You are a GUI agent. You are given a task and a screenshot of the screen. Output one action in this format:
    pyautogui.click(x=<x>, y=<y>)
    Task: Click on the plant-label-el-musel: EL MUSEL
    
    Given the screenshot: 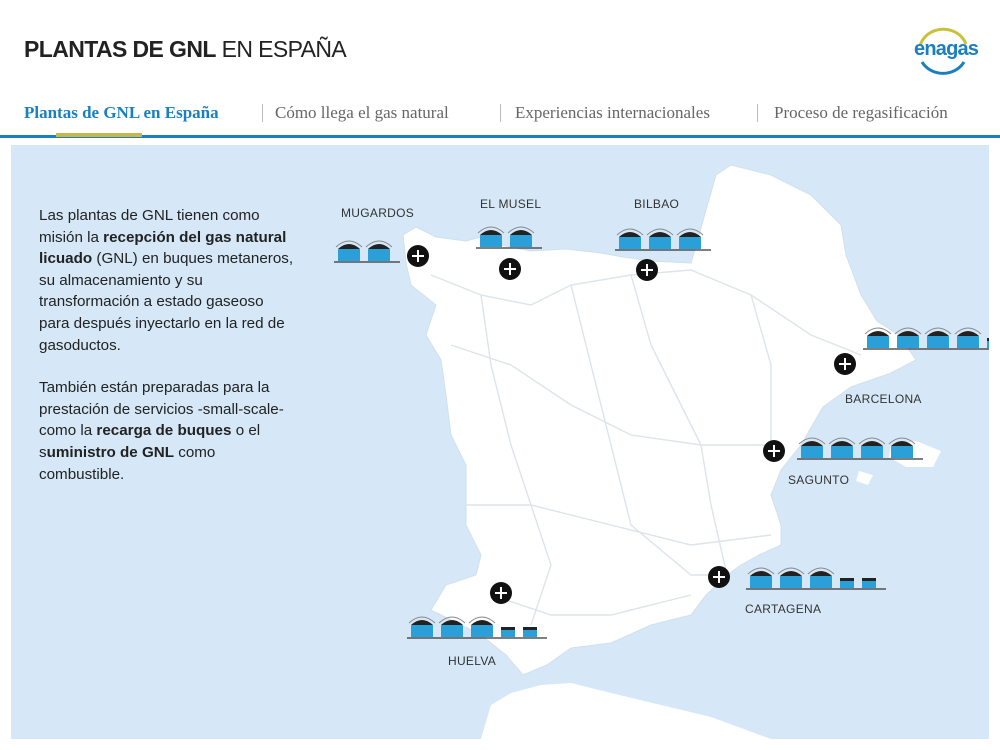 What is the action you would take?
    pyautogui.click(x=511, y=204)
    